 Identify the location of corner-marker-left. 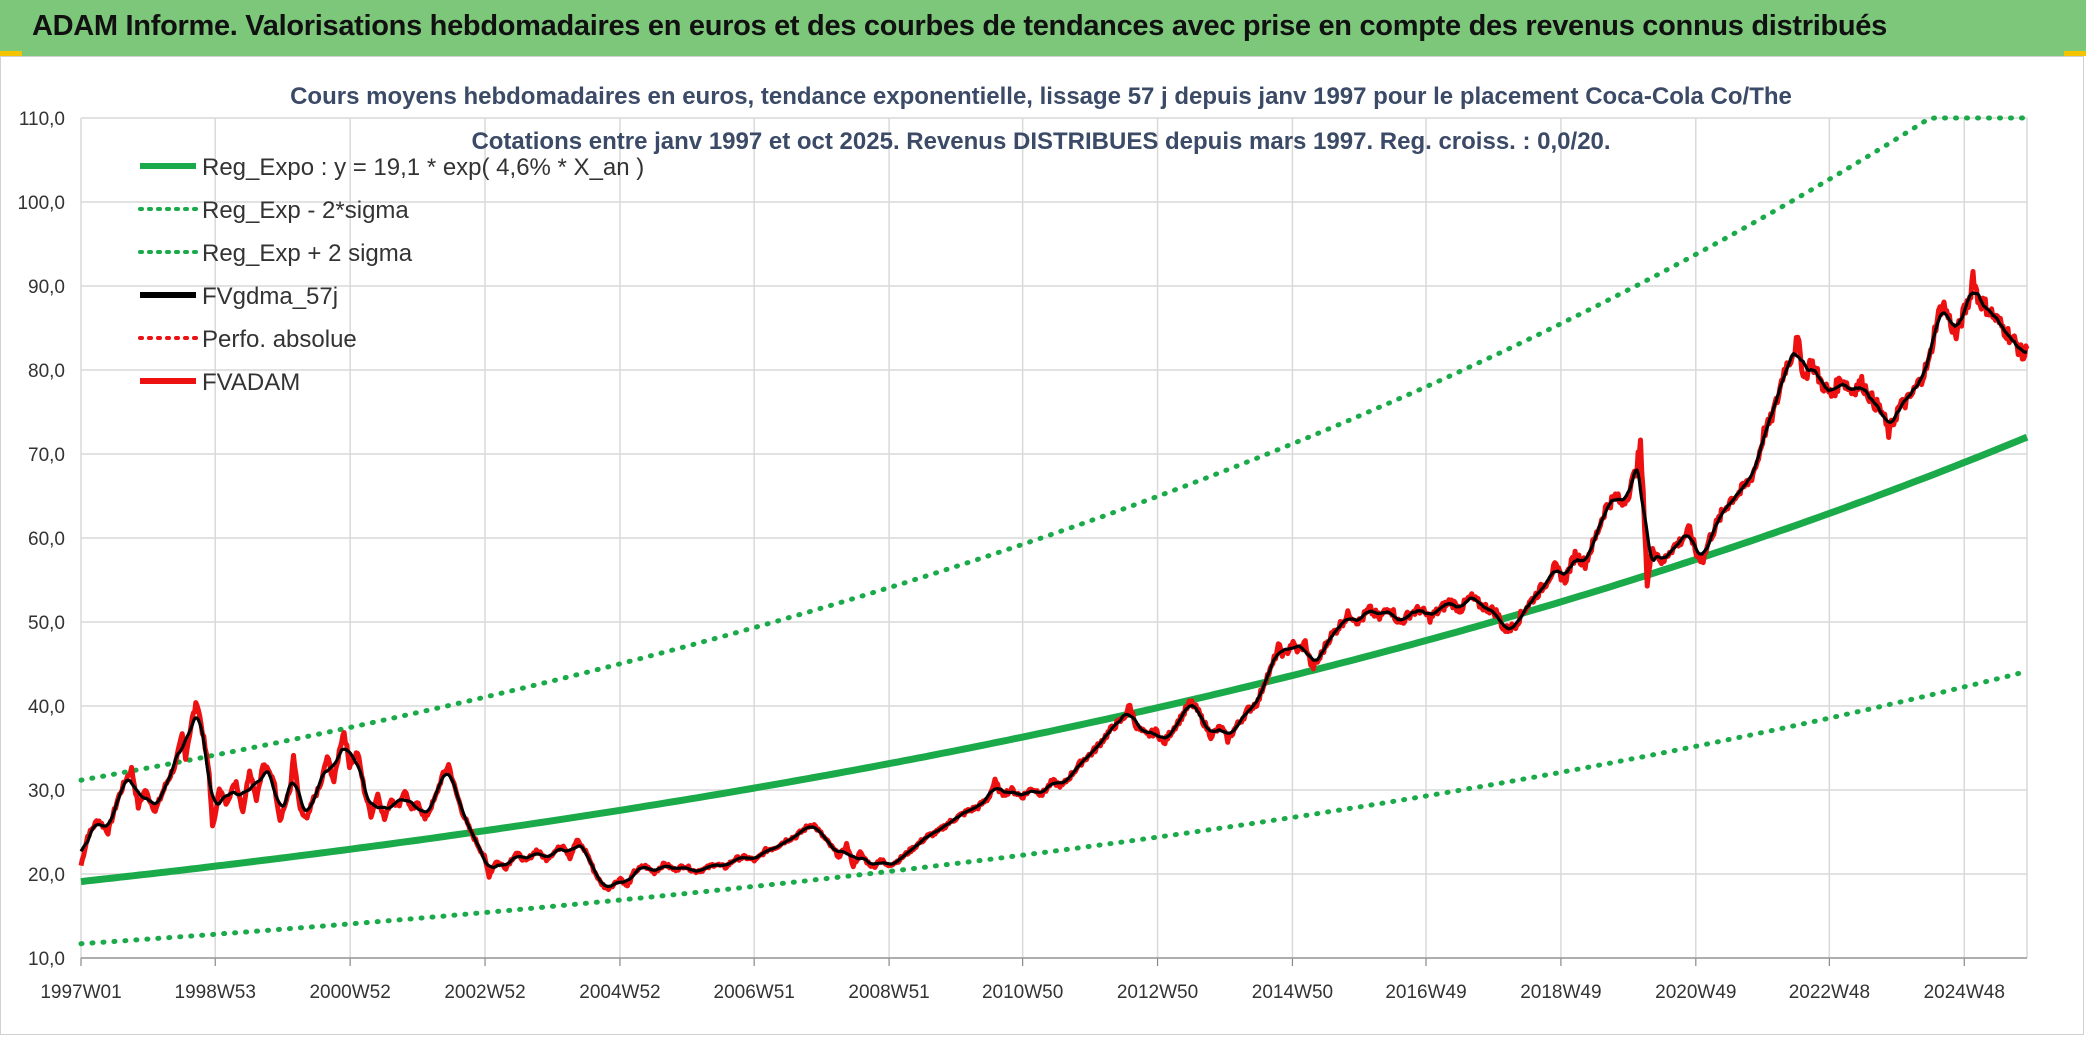
(11, 53).